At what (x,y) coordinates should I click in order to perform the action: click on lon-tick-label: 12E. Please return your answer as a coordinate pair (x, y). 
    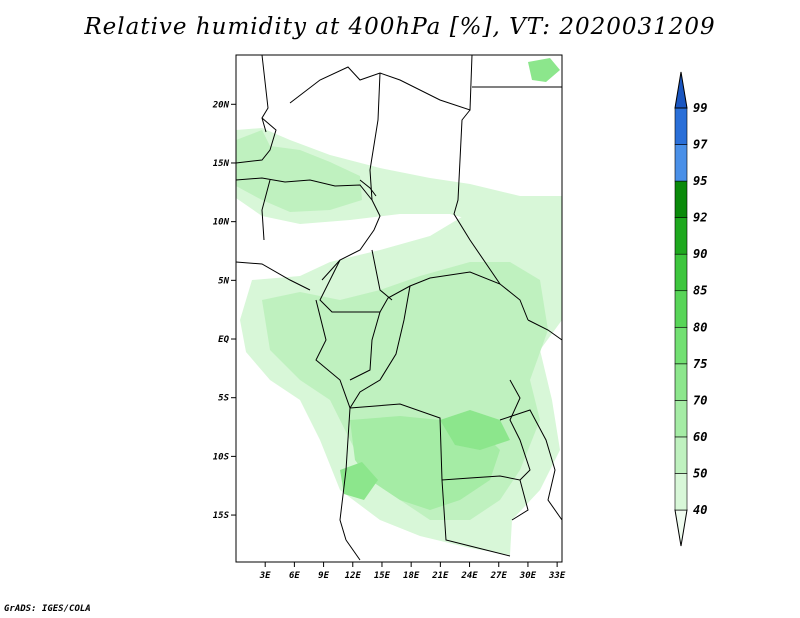
    Looking at the image, I should click on (353, 576).